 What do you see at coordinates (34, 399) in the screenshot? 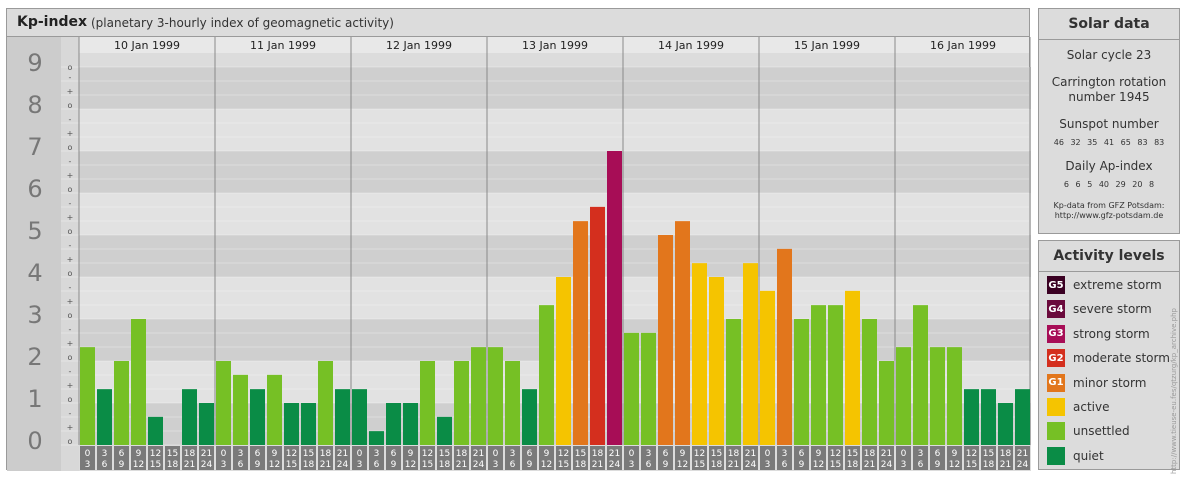
I see `y-tick-label: 1` at bounding box center [34, 399].